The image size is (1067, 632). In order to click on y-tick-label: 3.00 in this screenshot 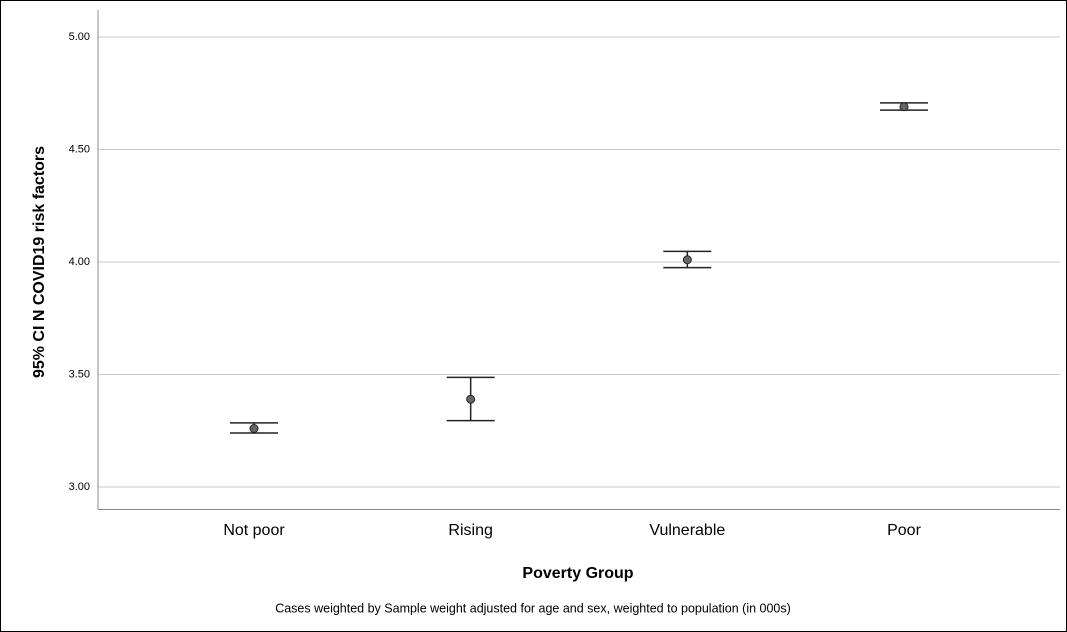, I will do `click(79, 487)`.